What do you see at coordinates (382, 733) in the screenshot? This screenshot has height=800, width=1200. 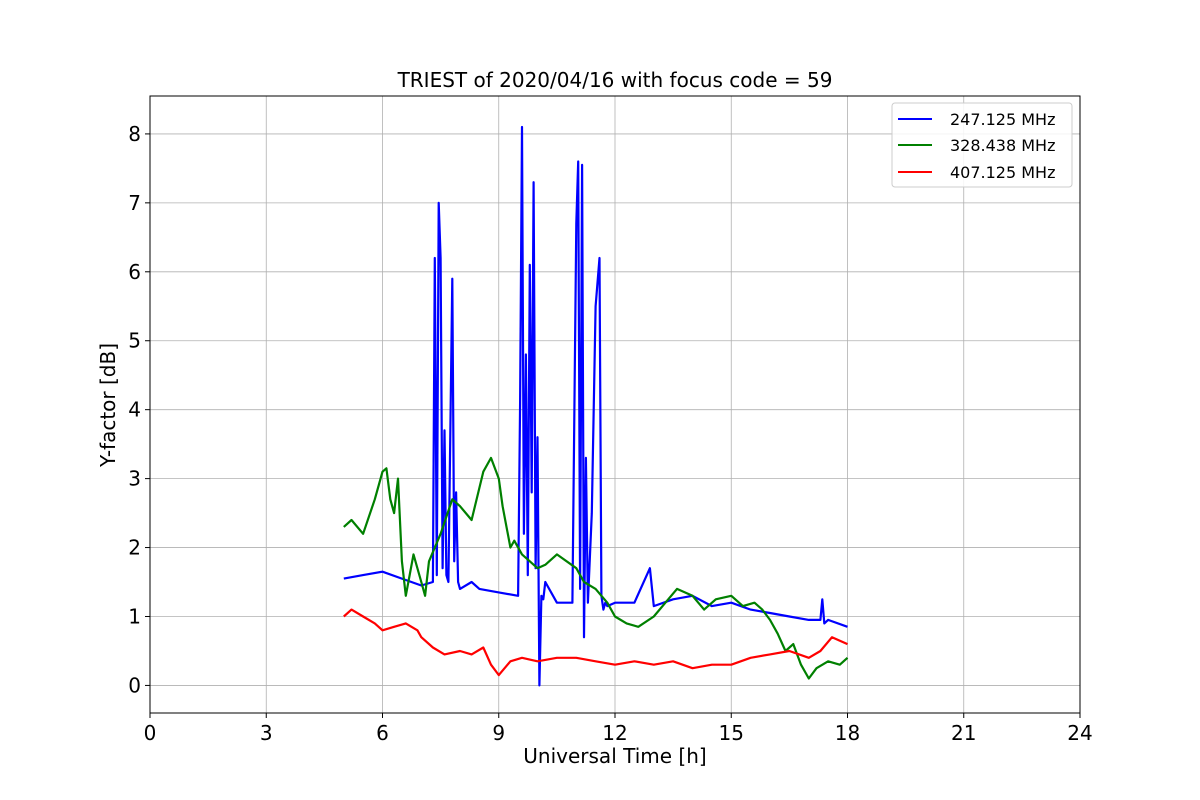 I see `x-tick-label: 6` at bounding box center [382, 733].